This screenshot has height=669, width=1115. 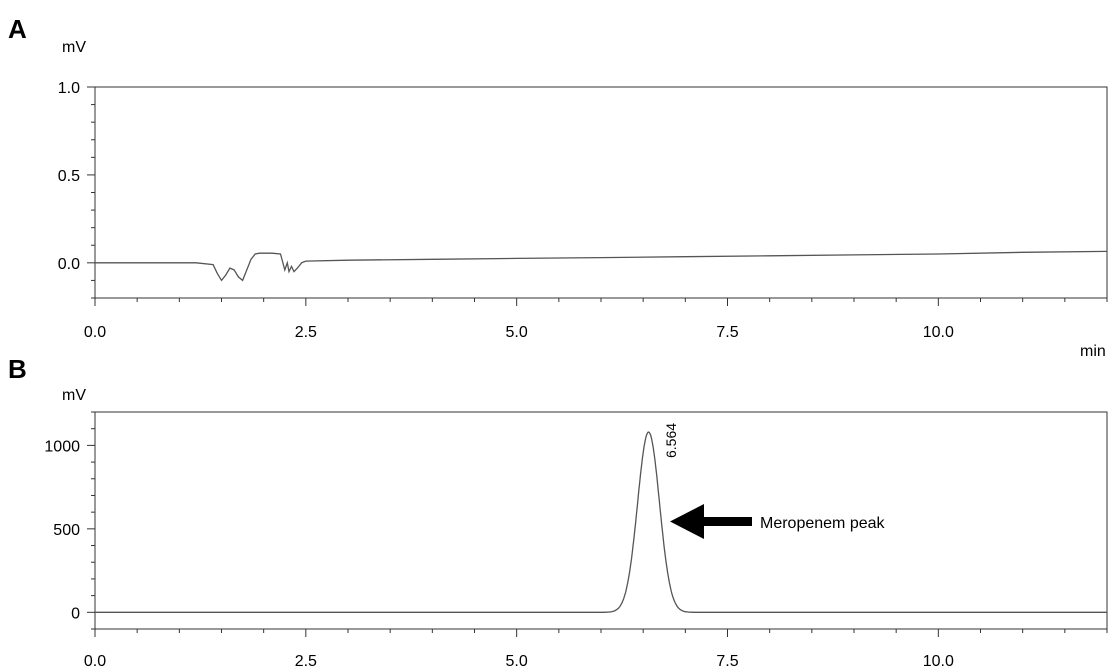 I want to click on panel-a-x-tick-label: 7.5, so click(x=727, y=332).